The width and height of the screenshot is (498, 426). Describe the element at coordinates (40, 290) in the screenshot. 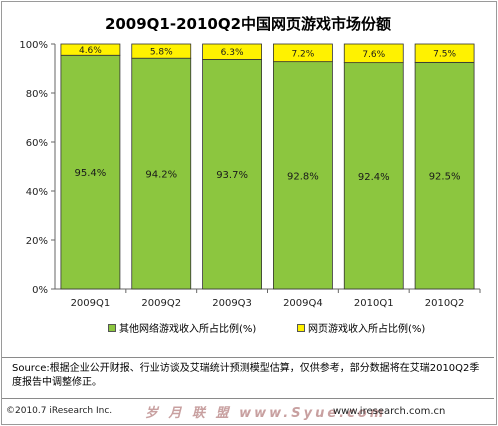

I see `y-tick-label: 0%` at that location.